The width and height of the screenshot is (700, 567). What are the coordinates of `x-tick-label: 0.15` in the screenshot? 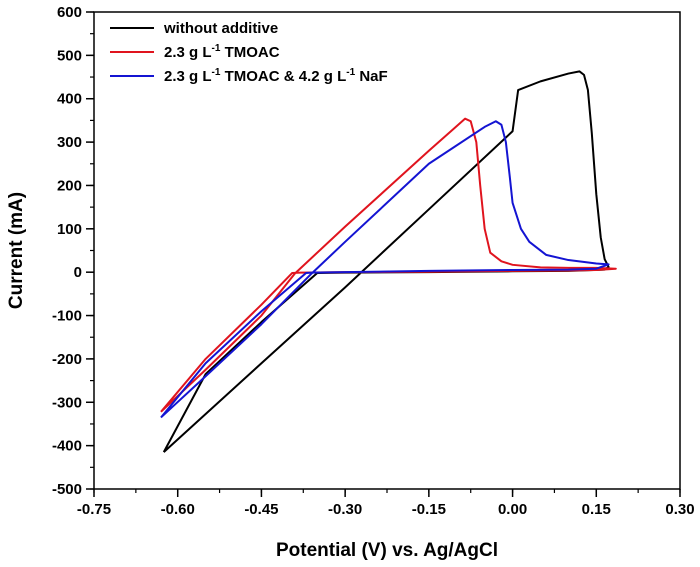 It's located at (596, 509).